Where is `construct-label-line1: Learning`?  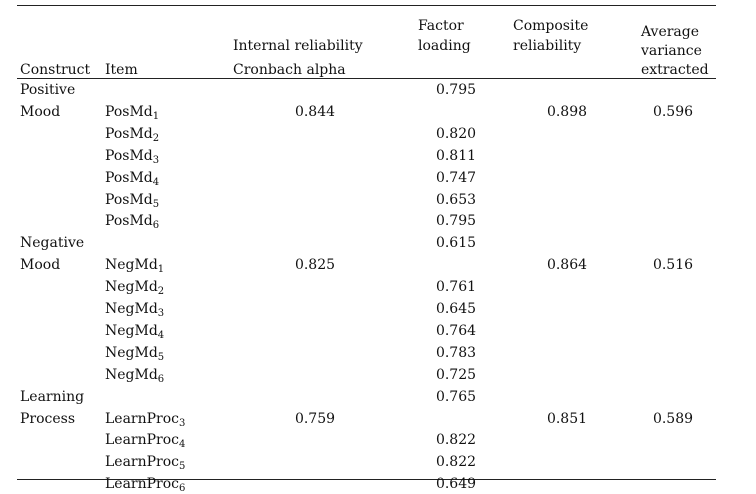
construct-label-line1: Learning is located at coordinates (52, 396).